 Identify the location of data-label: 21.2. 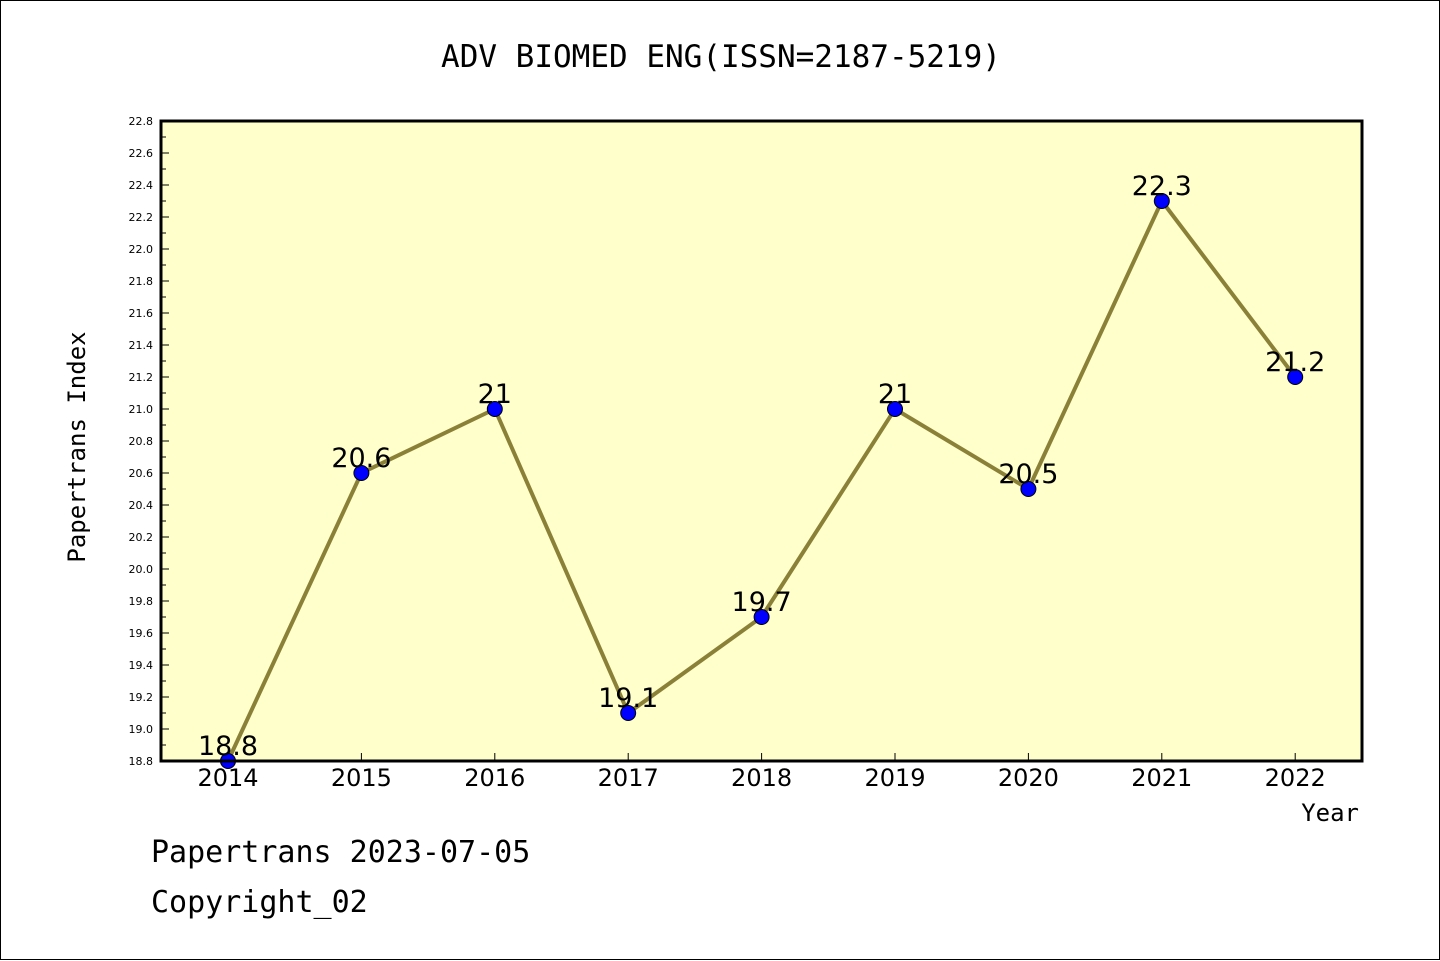
(1295, 362).